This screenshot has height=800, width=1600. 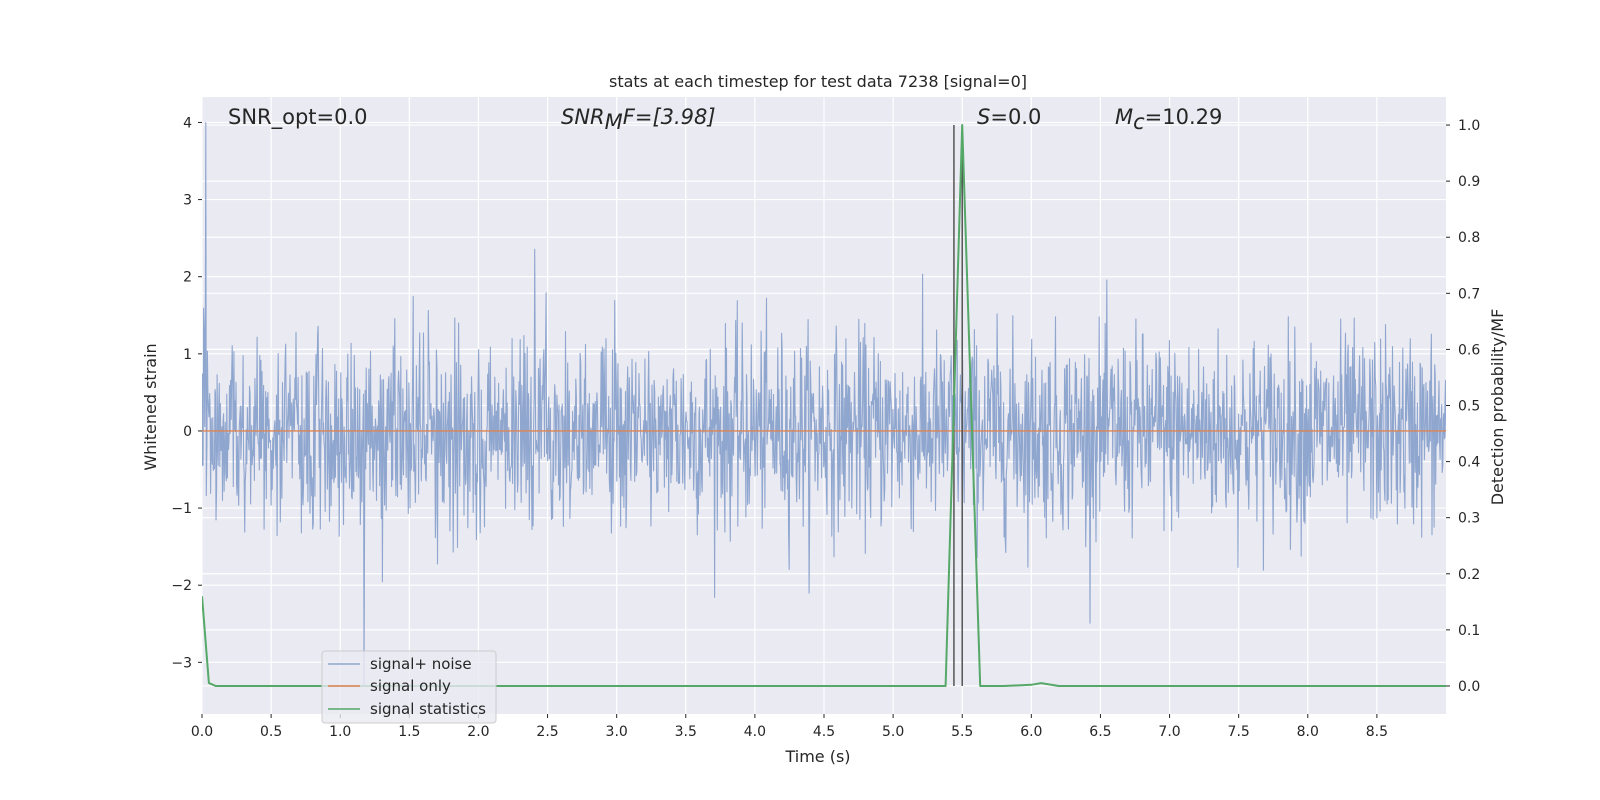 I want to click on y-tick-label: 2, so click(x=187, y=278).